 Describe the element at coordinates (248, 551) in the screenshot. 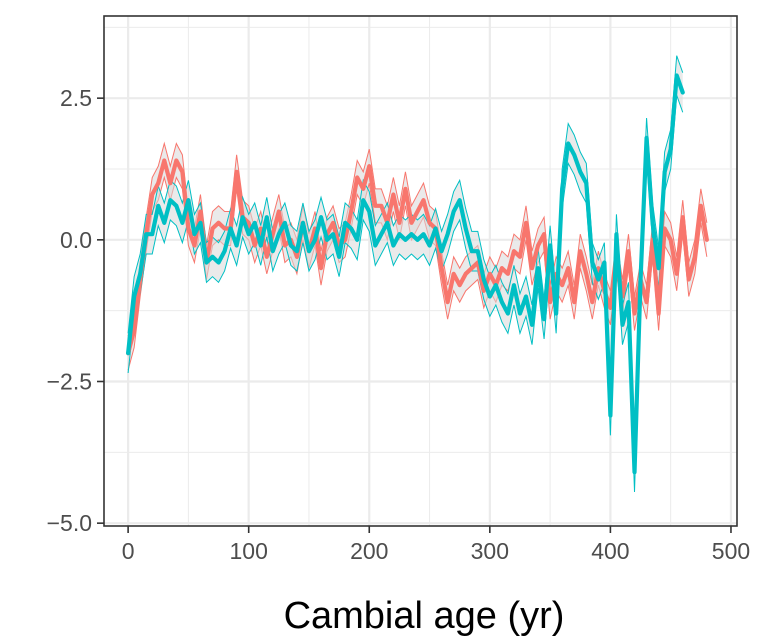

I see `x-tick-label: 100` at that location.